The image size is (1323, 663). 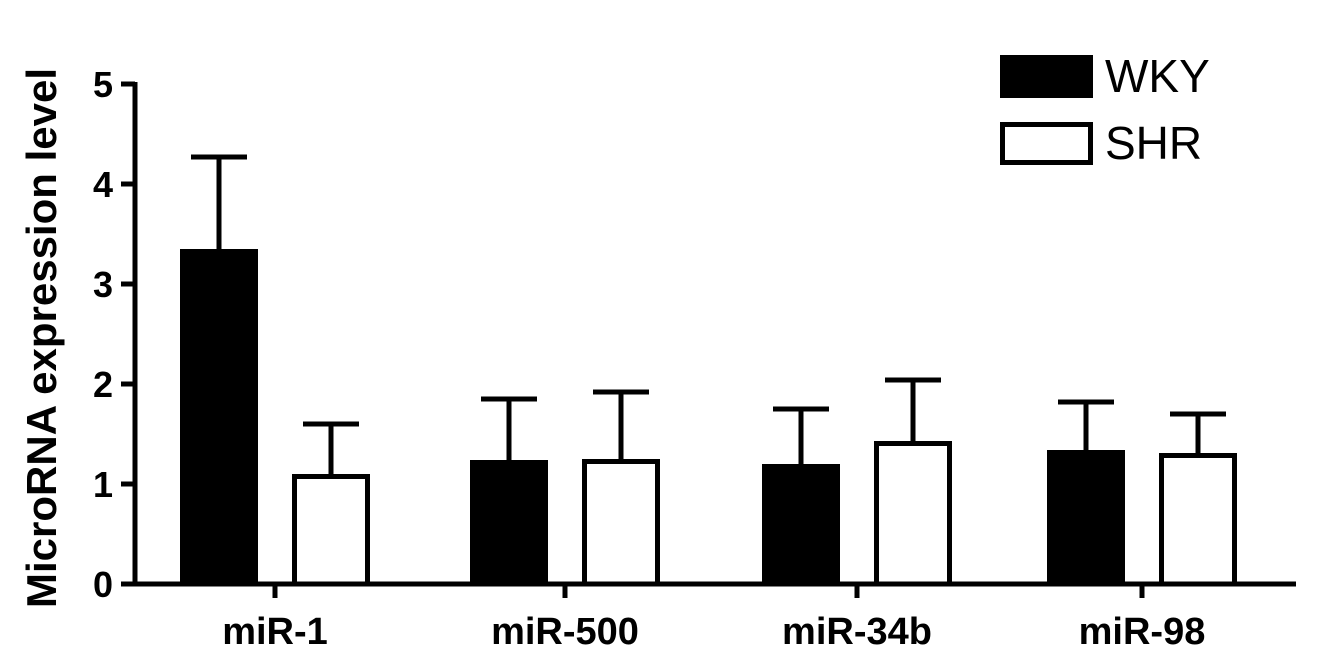 I want to click on x-category-label: miR-1, so click(x=275, y=632).